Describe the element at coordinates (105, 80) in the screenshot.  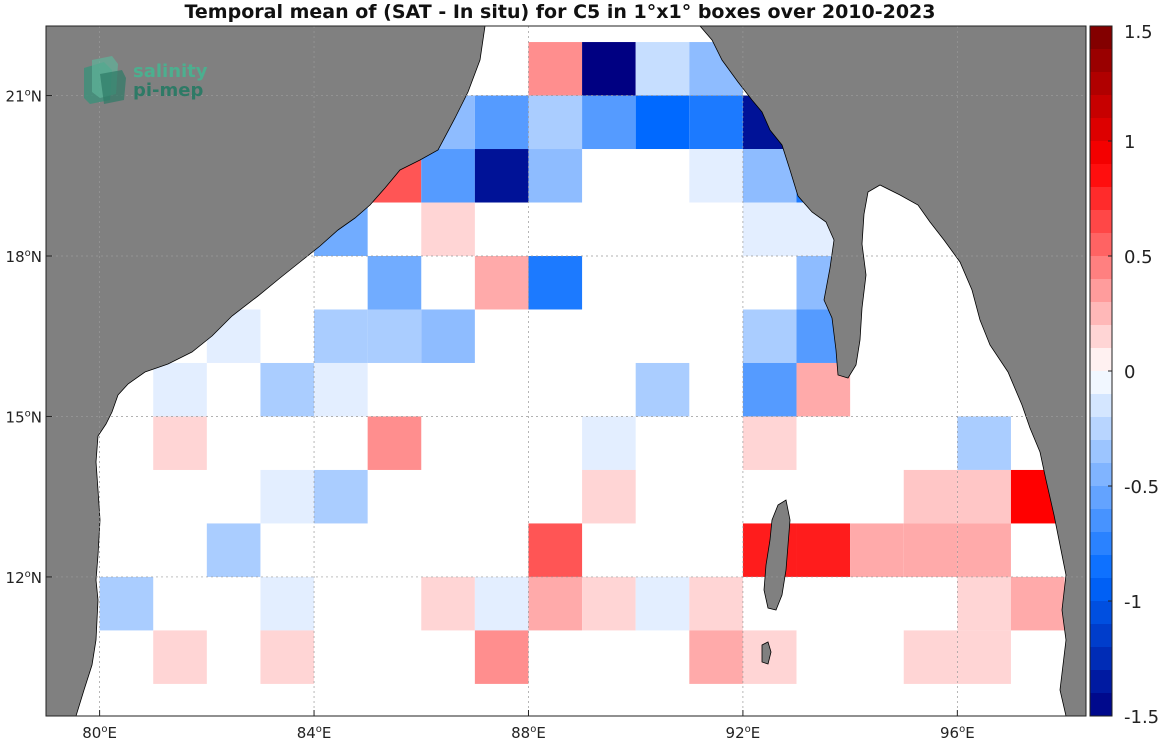
I see `logo-icon` at that location.